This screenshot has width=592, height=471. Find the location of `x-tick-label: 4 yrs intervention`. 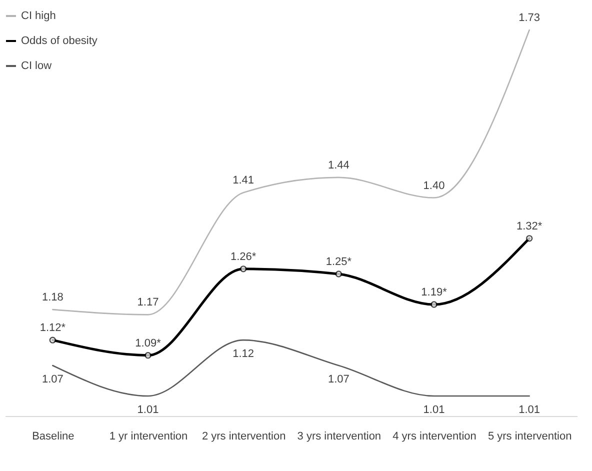

x-tick-label: 4 yrs intervention is located at coordinates (434, 436).